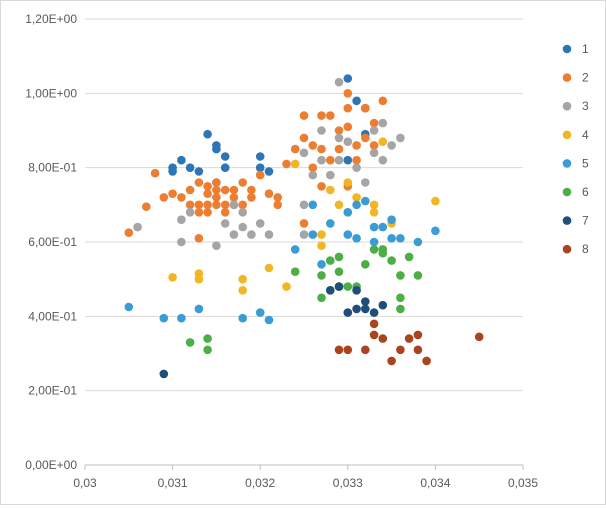 This screenshot has width=606, height=509. What do you see at coordinates (260, 483) in the screenshot?
I see `x-tick-label: 0,032` at bounding box center [260, 483].